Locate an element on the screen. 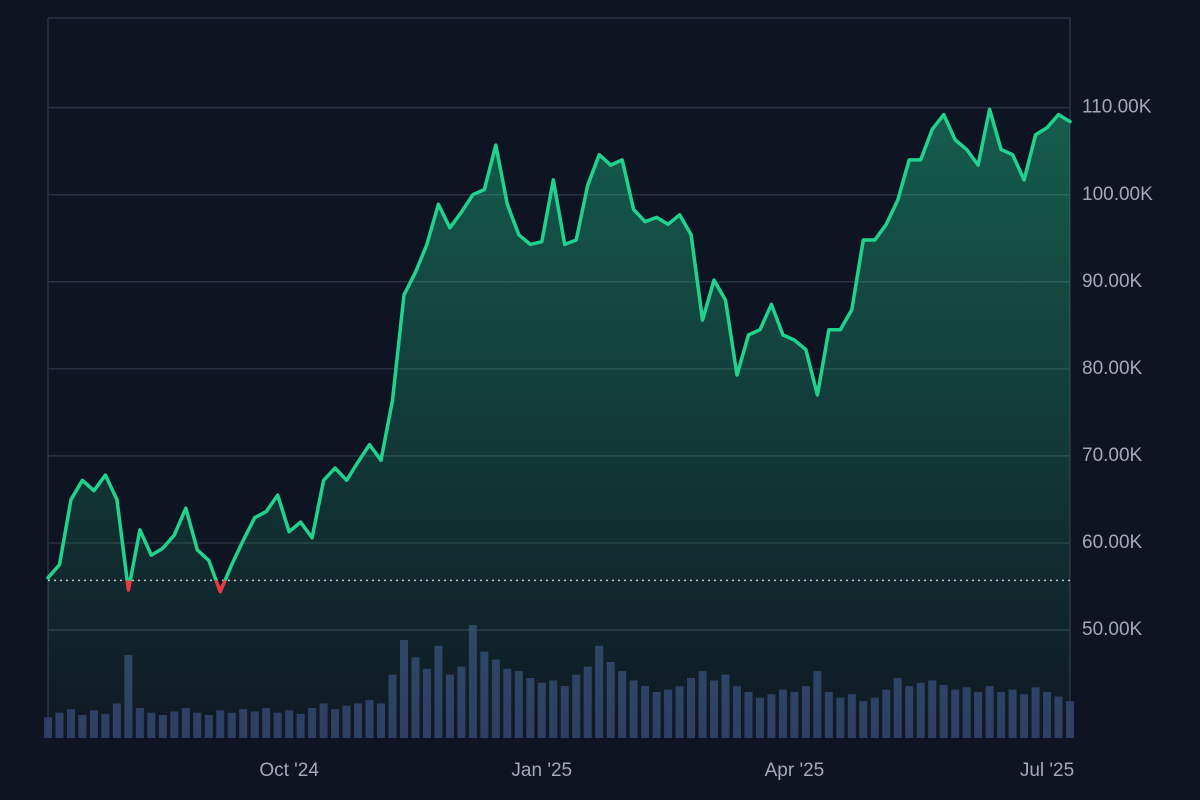 The image size is (1200, 800). x-tick-label: Oct '24 is located at coordinates (289, 770).